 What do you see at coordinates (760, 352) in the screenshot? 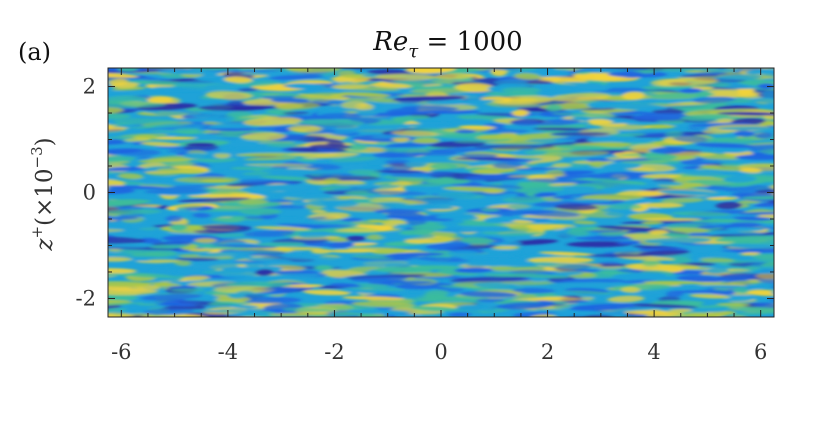
I see `x-tick-label: 6` at bounding box center [760, 352].